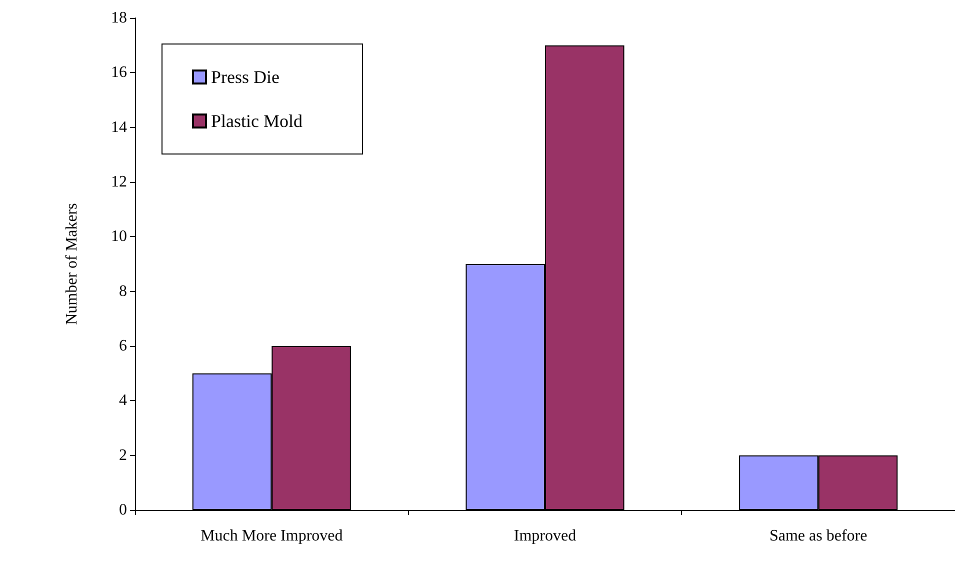 The width and height of the screenshot is (955, 569). What do you see at coordinates (123, 455) in the screenshot?
I see `y-tick-label: 2` at bounding box center [123, 455].